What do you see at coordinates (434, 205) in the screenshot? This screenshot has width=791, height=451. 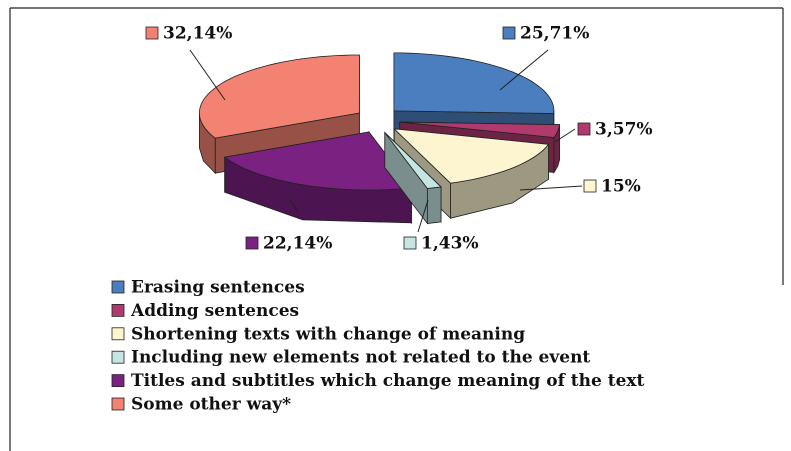 I see `slice-side` at bounding box center [434, 205].